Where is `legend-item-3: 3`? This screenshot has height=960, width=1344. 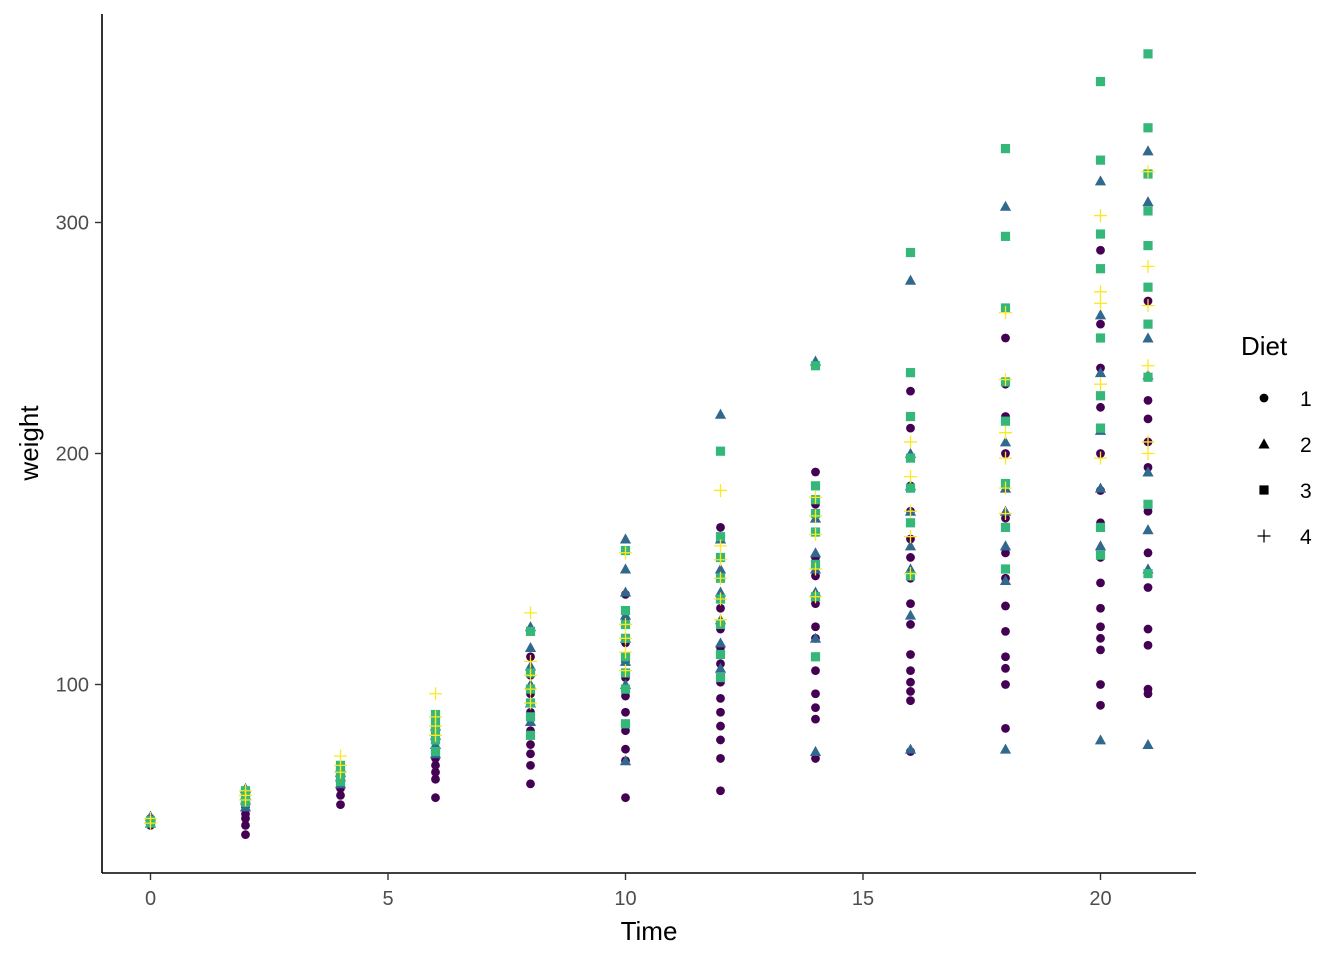
legend-item-3: 3 is located at coordinates (1285, 491).